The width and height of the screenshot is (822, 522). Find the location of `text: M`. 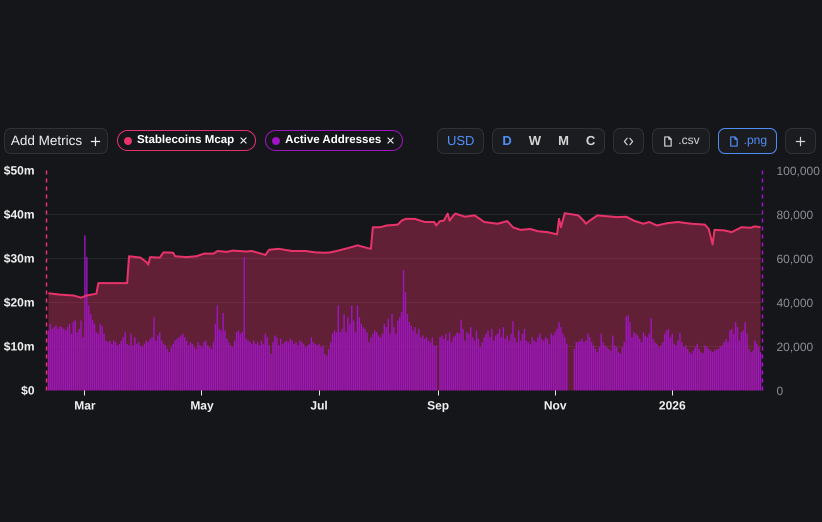

text: M is located at coordinates (563, 141).